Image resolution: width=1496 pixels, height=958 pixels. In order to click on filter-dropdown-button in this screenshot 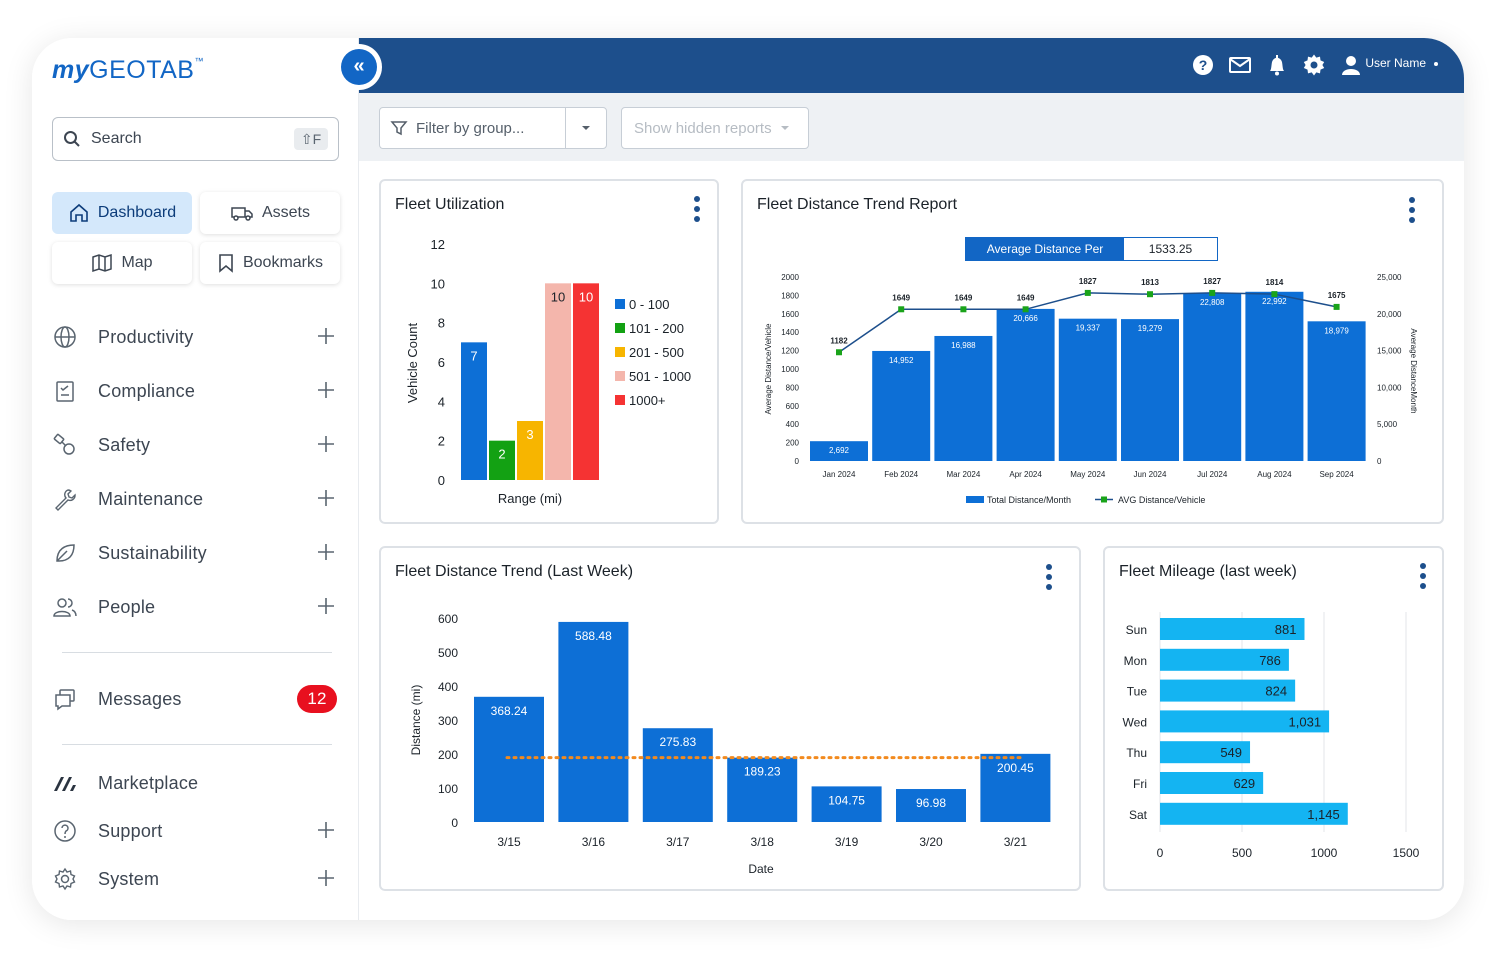, I will do `click(586, 128)`.